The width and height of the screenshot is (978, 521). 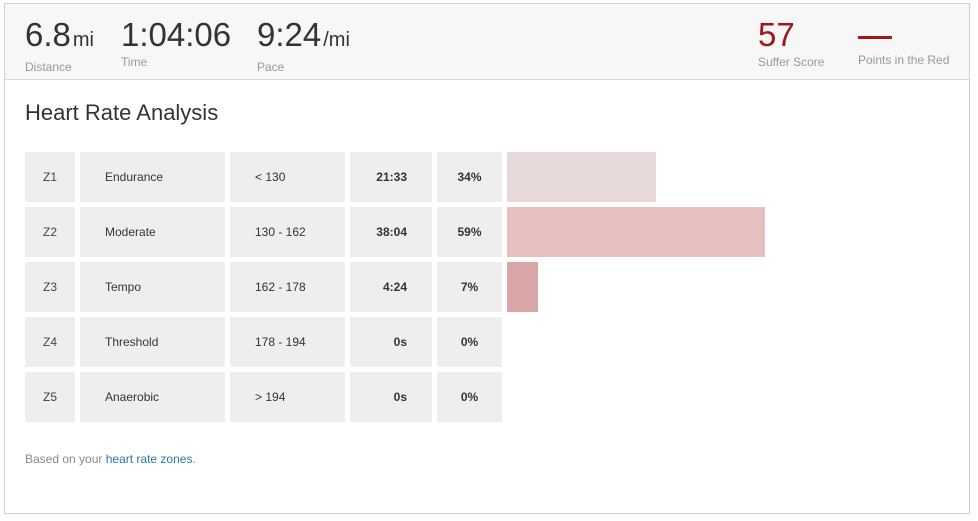 I want to click on distance-label: Distance, so click(x=48, y=67).